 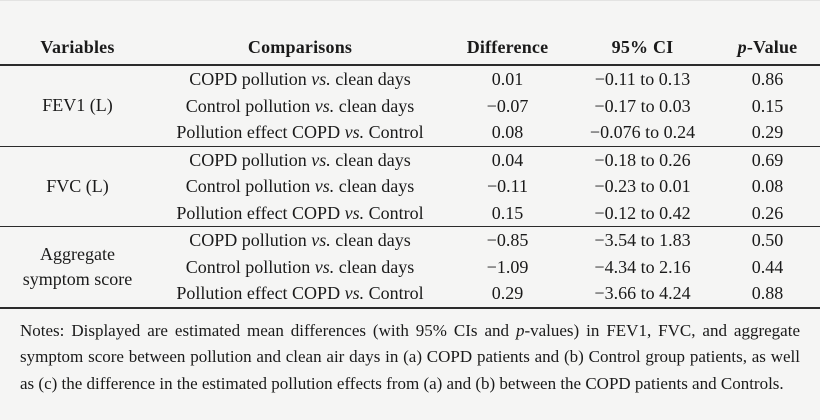 I want to click on notes-italic-p: p, so click(x=520, y=330).